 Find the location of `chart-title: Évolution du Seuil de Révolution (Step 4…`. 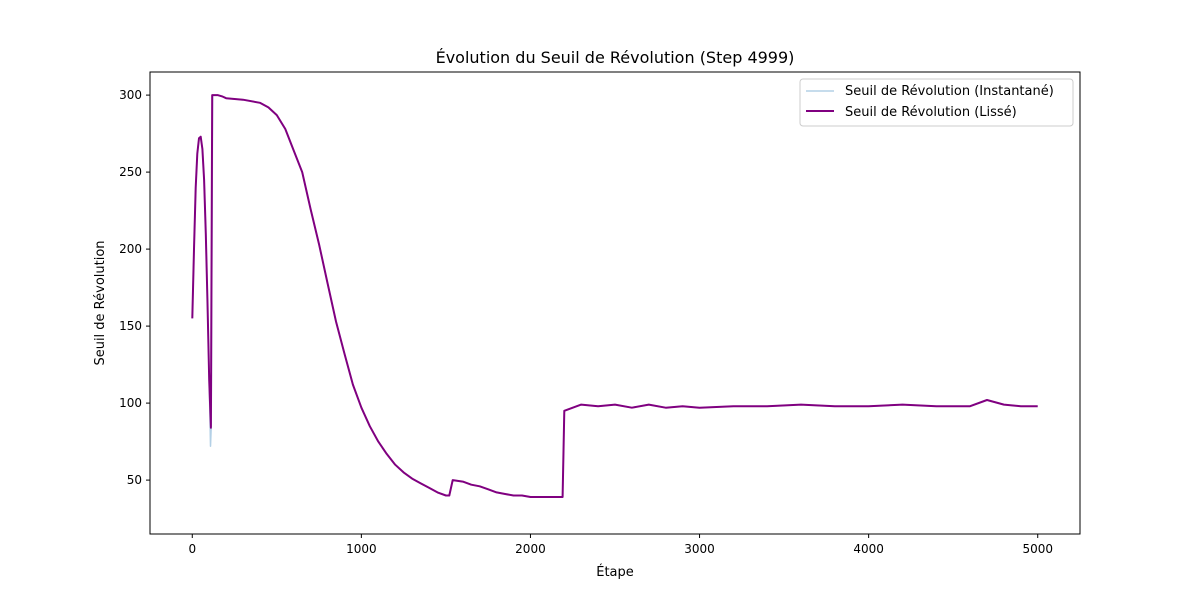

chart-title: Évolution du Seuil de Révolution (Step 4… is located at coordinates (615, 57).